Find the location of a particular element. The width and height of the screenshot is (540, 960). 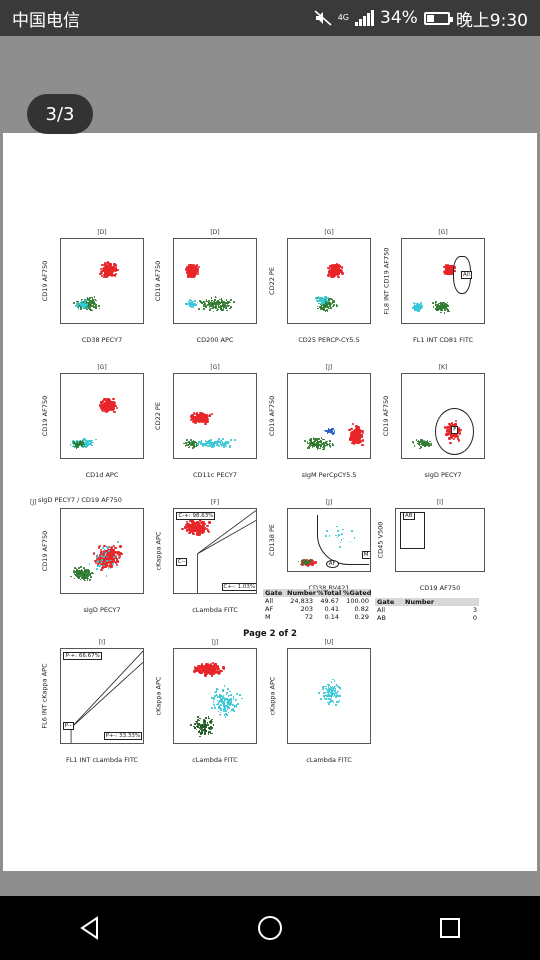

table-cell: 72 is located at coordinates (308, 617).